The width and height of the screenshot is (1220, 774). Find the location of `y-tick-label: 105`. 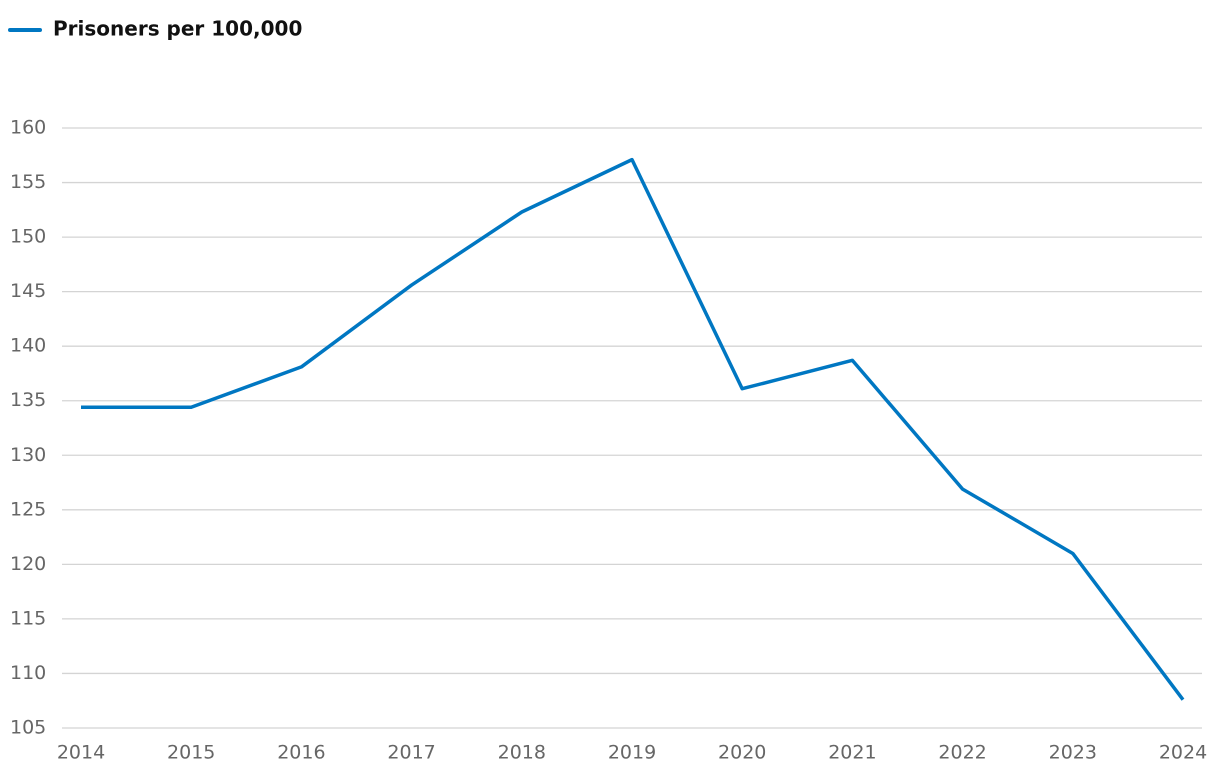

y-tick-label: 105 is located at coordinates (28, 728).